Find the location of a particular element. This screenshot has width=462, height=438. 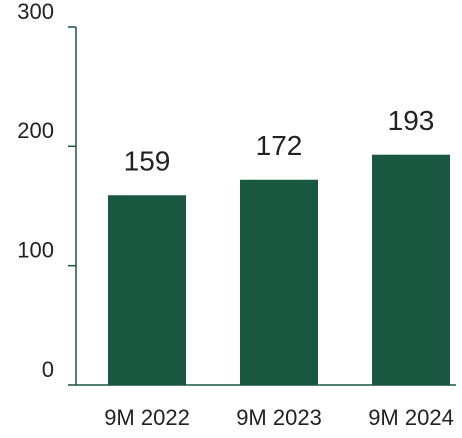

data-label: 159 is located at coordinates (147, 161).